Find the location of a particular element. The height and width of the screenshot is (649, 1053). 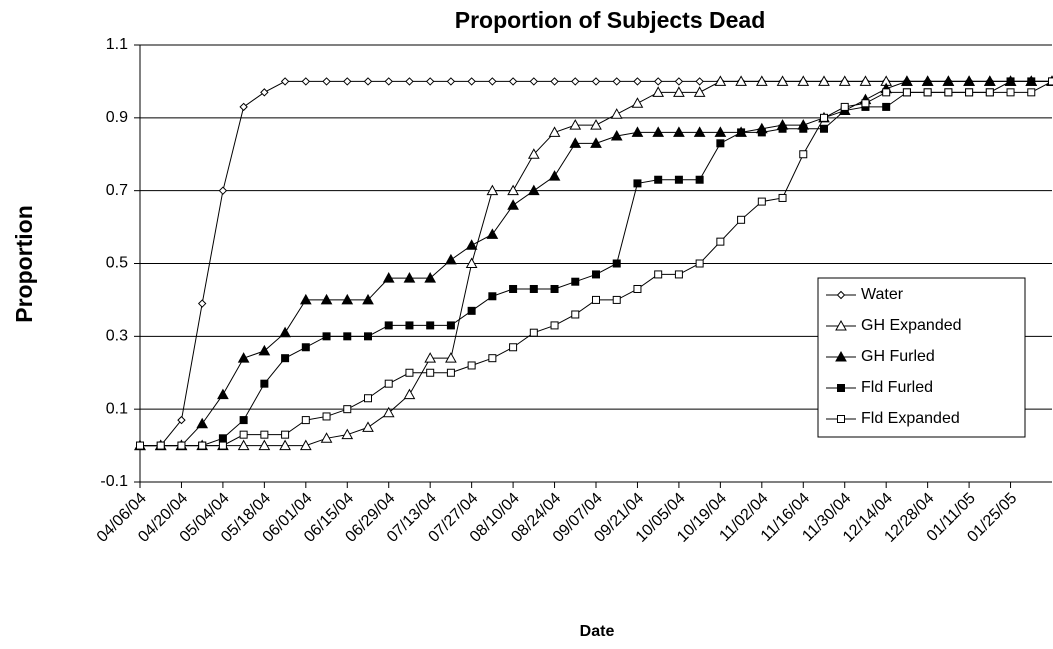

legend-label: GH Expanded is located at coordinates (911, 325).